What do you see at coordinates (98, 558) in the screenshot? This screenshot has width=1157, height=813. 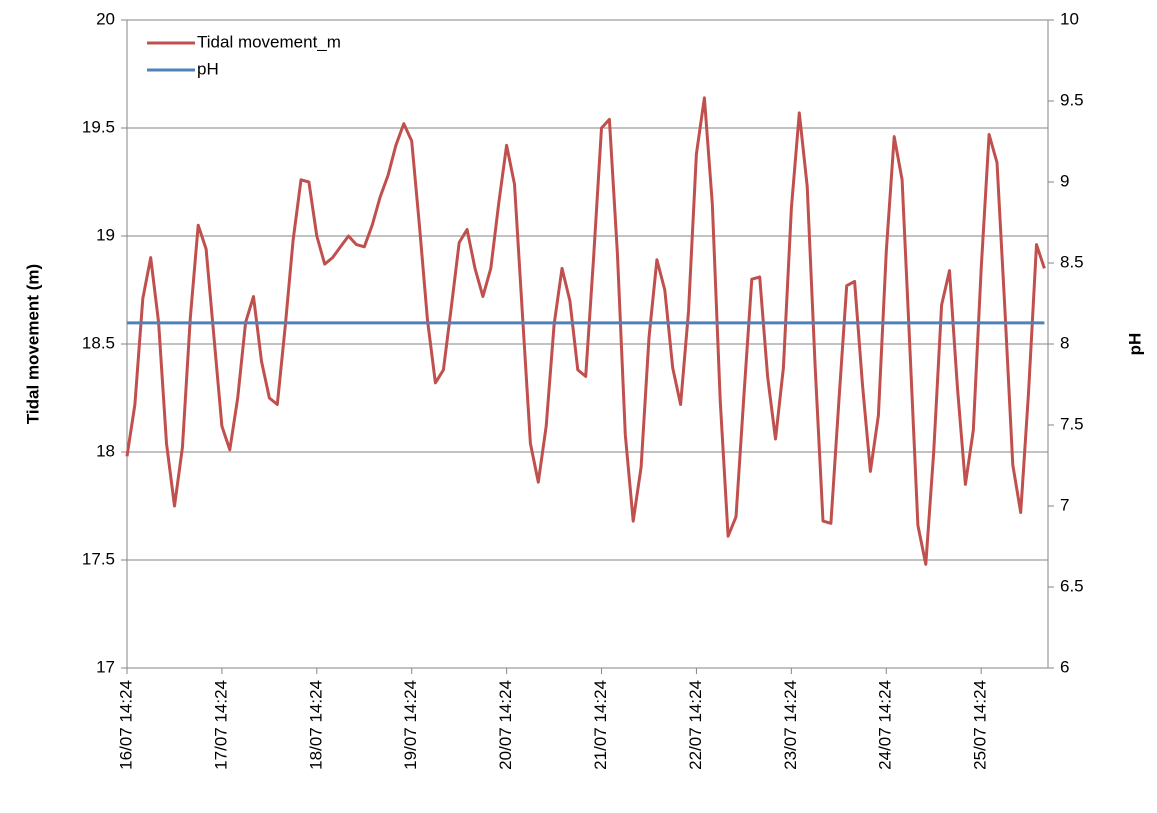 I see `y-tick-label: 17.5` at bounding box center [98, 558].